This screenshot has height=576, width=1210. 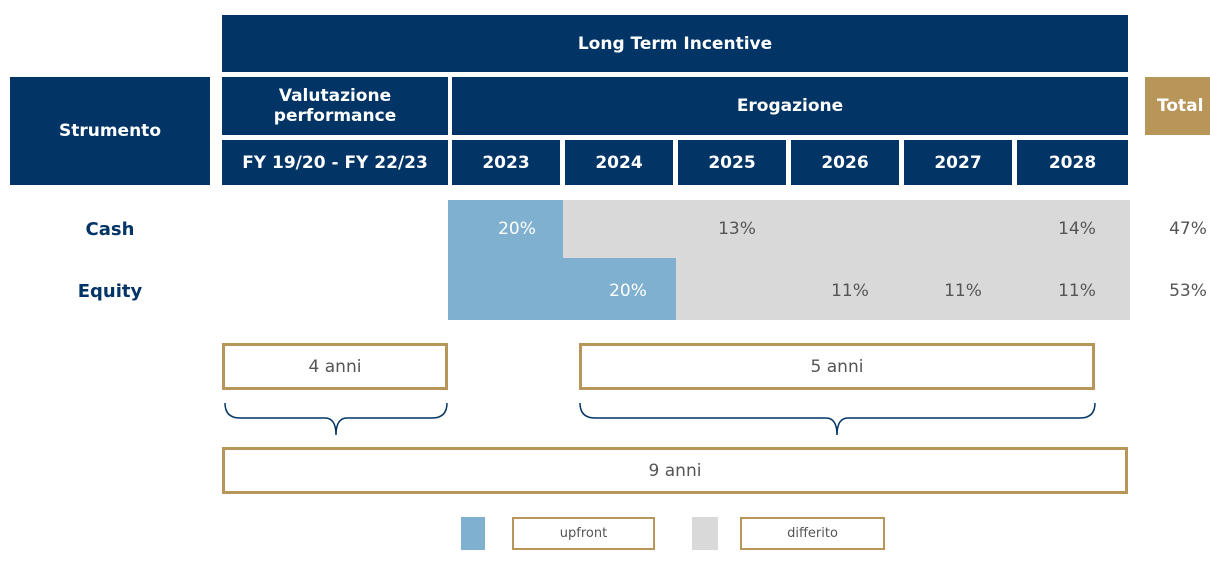 I want to click on instrument-header: Strumento, so click(x=110, y=131).